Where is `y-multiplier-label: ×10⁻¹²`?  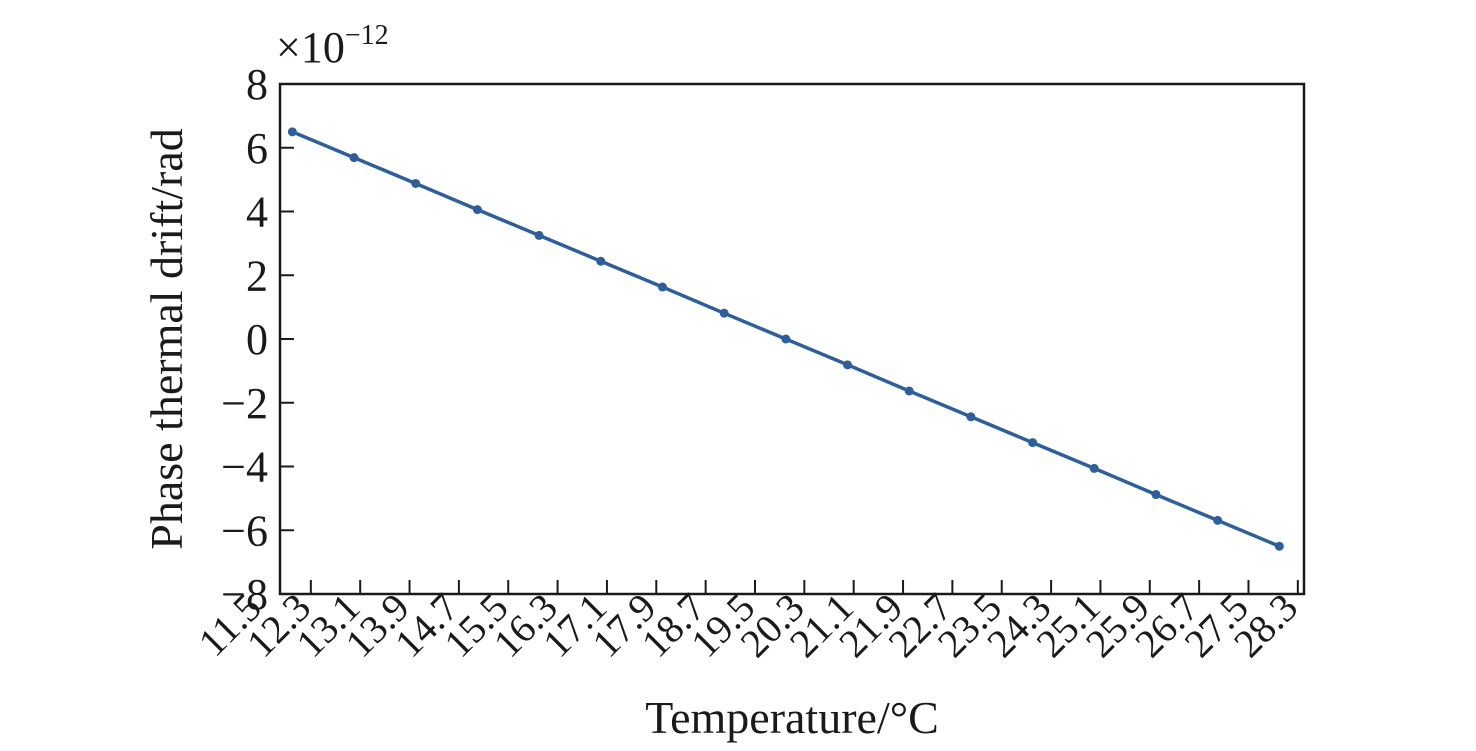 y-multiplier-label: ×10⁻¹² is located at coordinates (332, 46).